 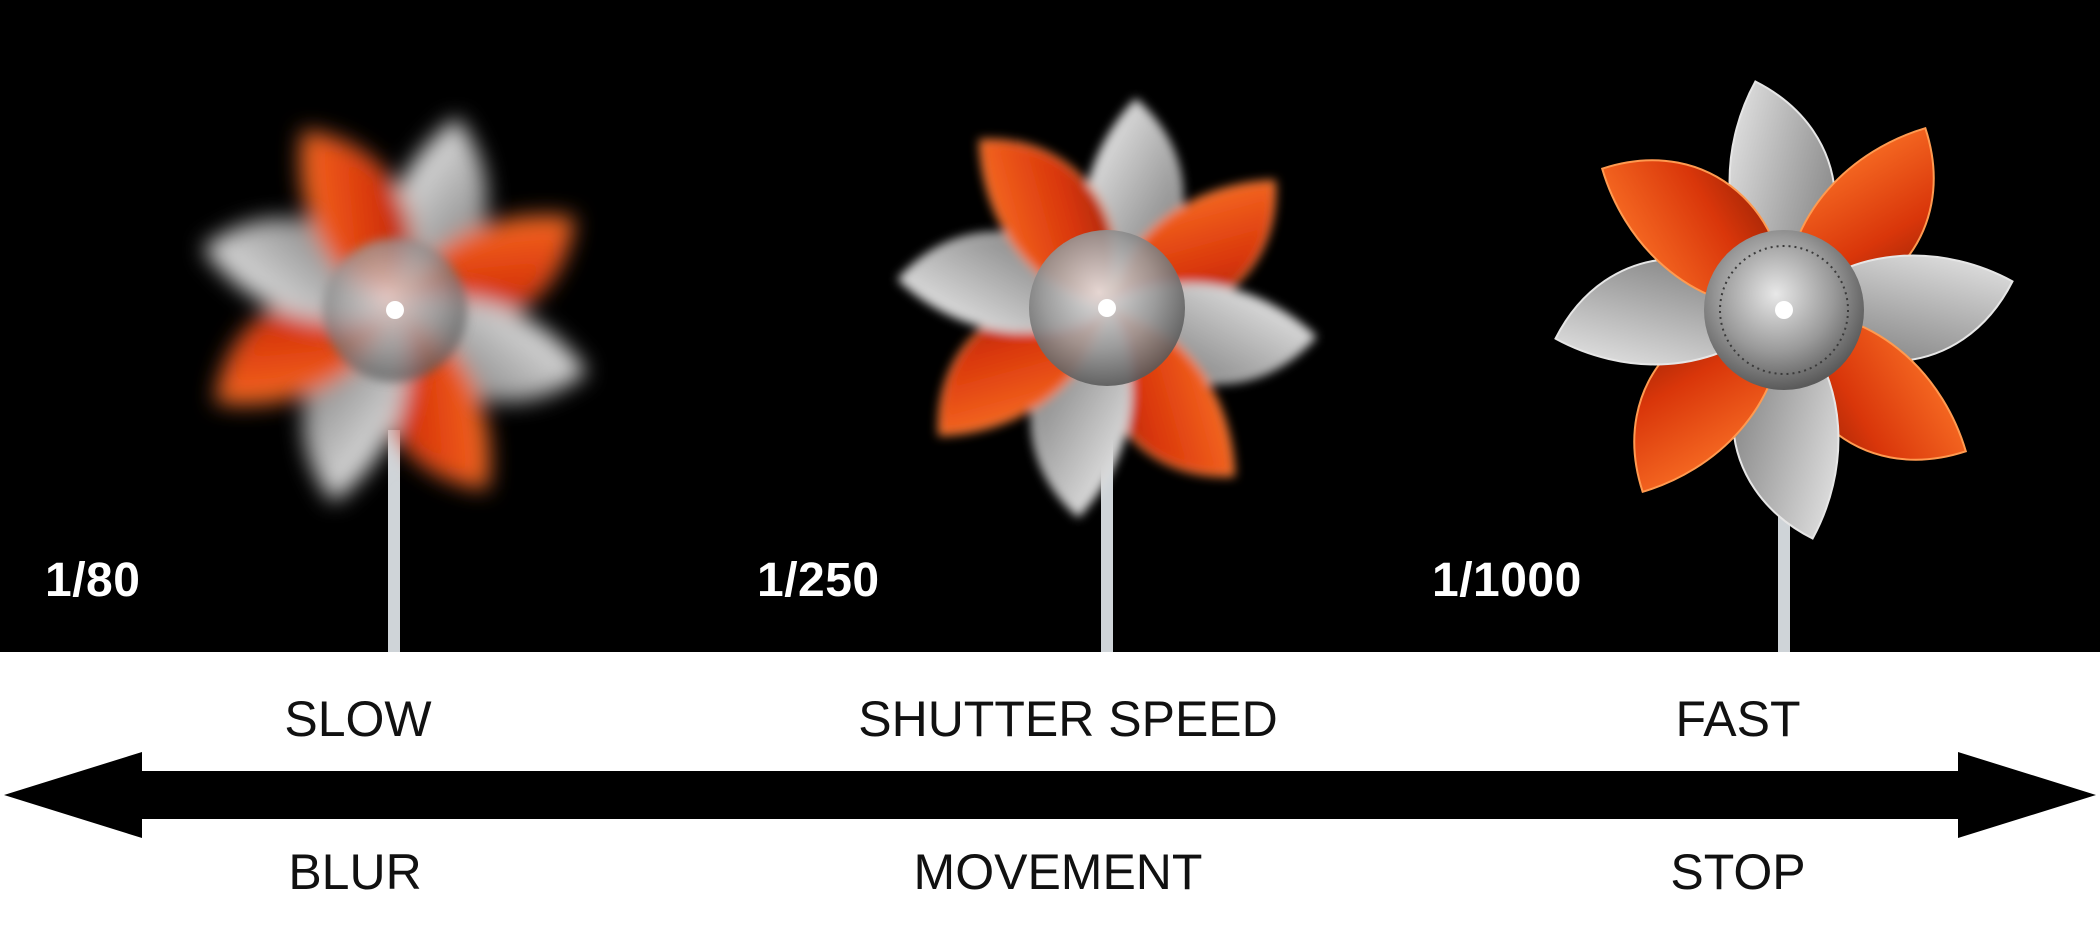 I want to click on pinwheel-hub-ticks, so click(x=1784, y=310).